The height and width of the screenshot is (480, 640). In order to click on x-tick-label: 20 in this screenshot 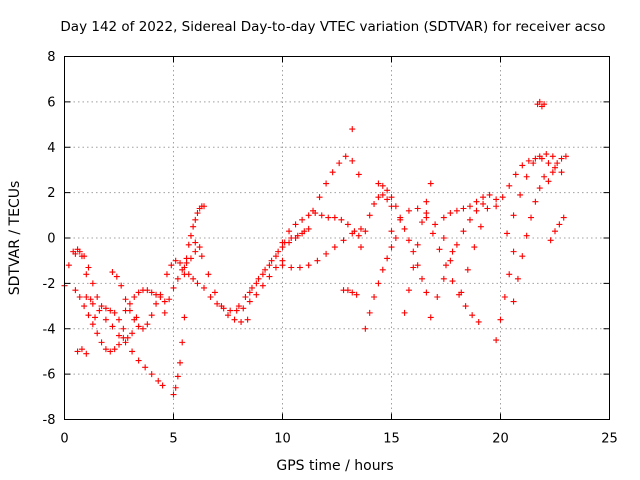, I will do `click(500, 439)`.